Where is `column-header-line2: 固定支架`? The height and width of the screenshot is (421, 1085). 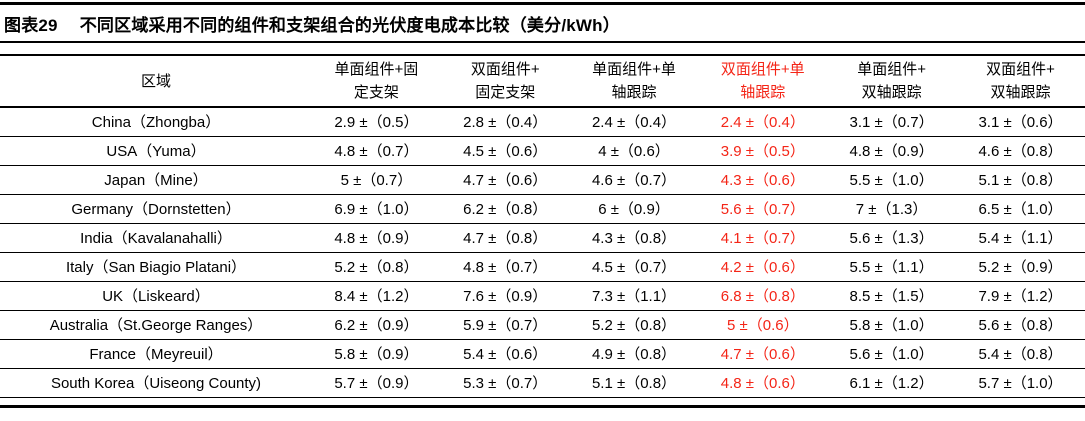
column-header-line2: 固定支架 is located at coordinates (505, 92).